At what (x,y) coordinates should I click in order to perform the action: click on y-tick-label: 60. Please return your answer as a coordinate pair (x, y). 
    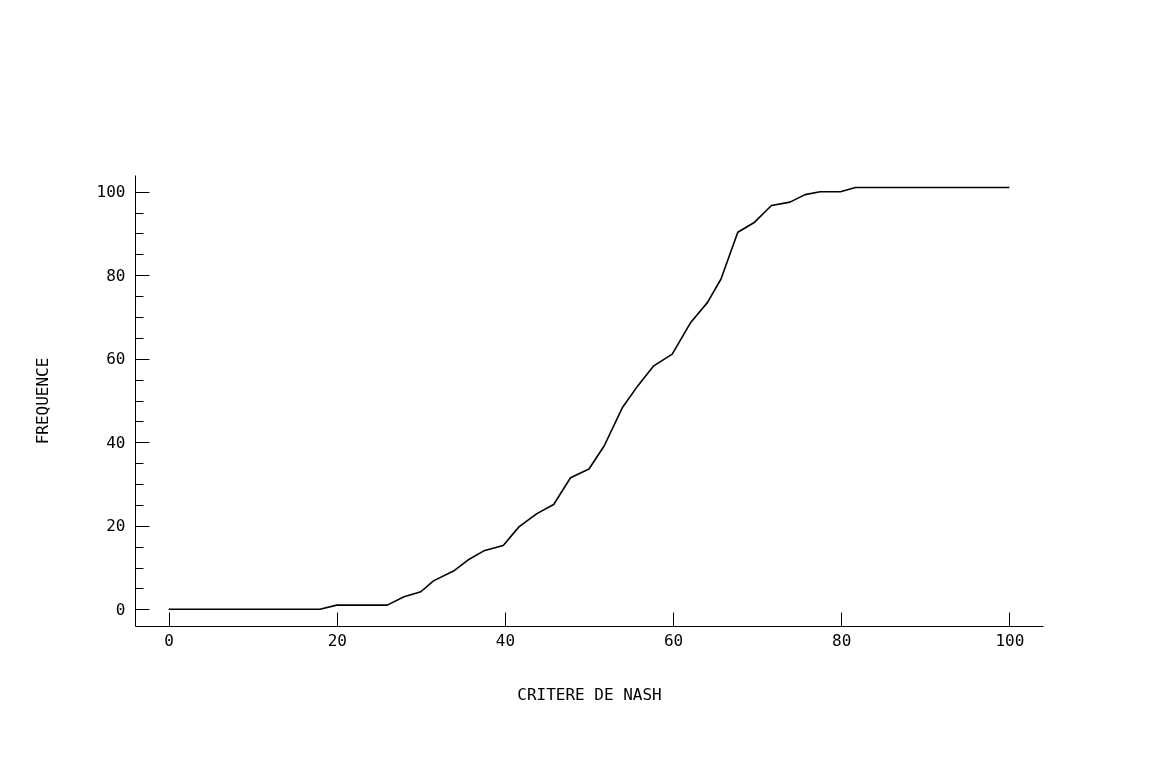
    Looking at the image, I should click on (116, 359).